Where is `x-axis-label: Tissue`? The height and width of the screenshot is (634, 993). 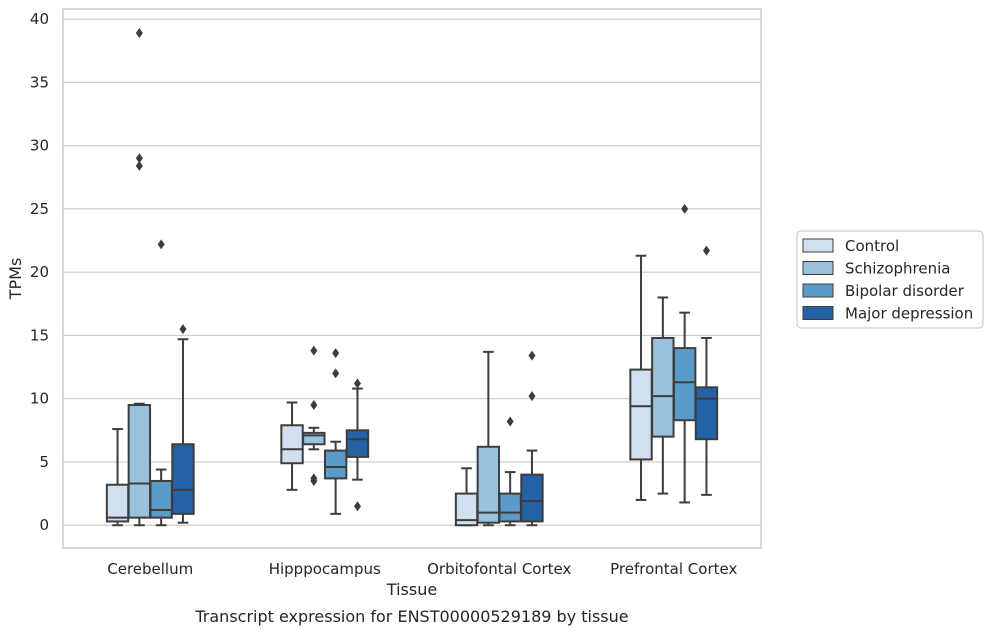
x-axis-label: Tissue is located at coordinates (411, 589).